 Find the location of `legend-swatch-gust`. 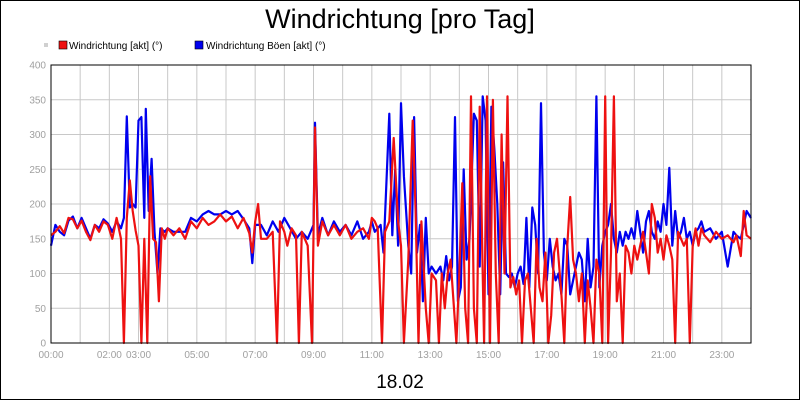

legend-swatch-gust is located at coordinates (199, 45).